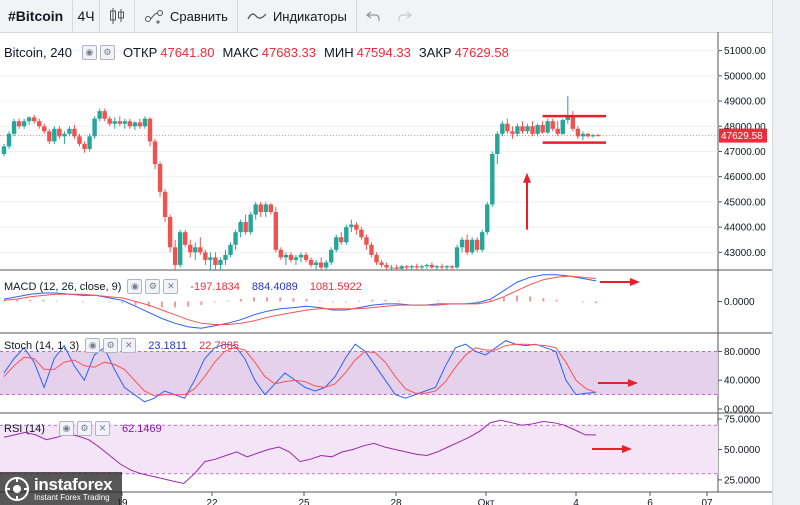 The image size is (800, 505). Describe the element at coordinates (786, 252) in the screenshot. I see `right-side-panel` at that location.